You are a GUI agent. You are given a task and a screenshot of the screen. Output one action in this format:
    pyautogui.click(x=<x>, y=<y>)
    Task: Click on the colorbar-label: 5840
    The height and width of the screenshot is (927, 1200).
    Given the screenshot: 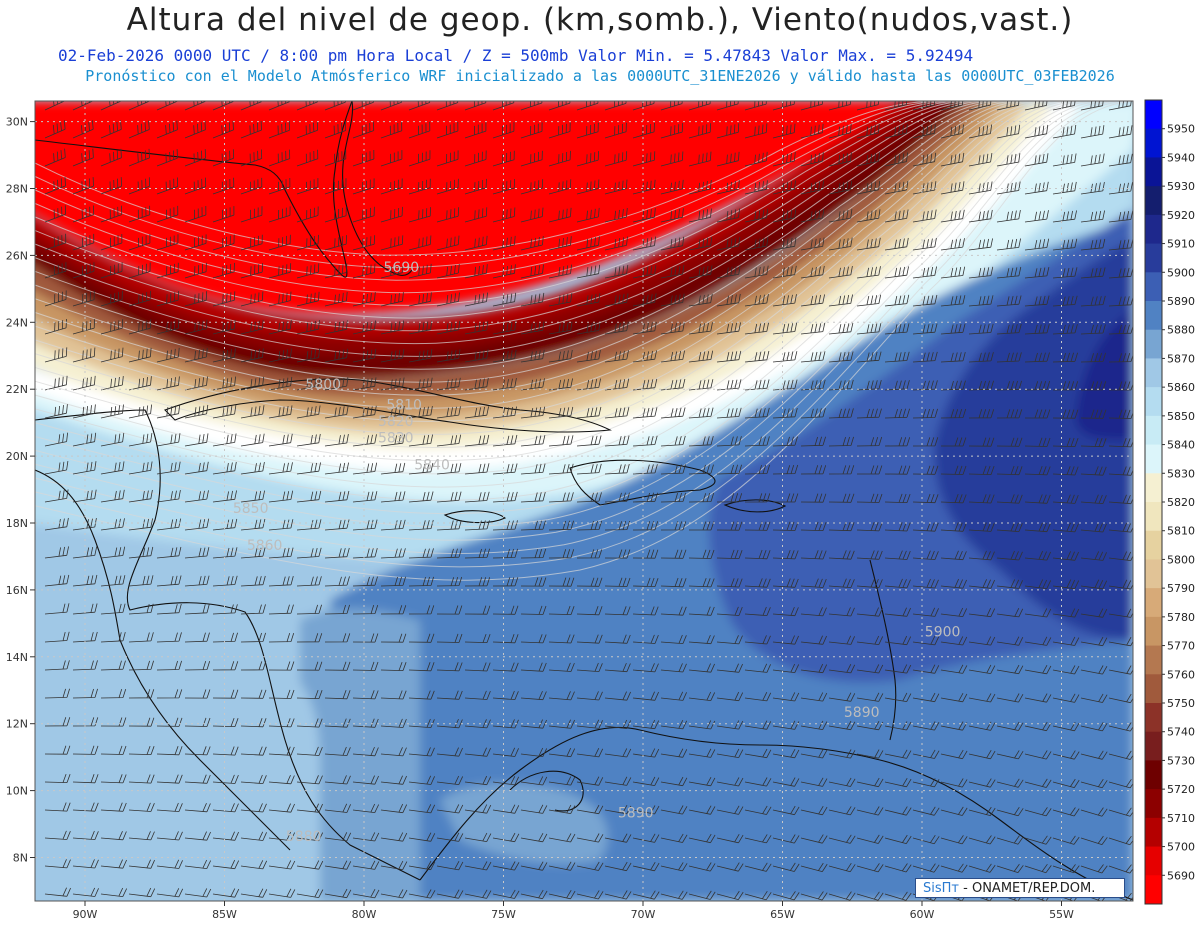 What is the action you would take?
    pyautogui.click(x=1181, y=445)
    